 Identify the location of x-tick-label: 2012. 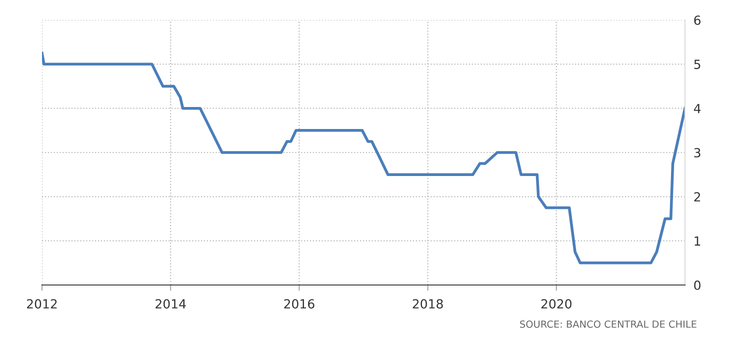
(42, 304).